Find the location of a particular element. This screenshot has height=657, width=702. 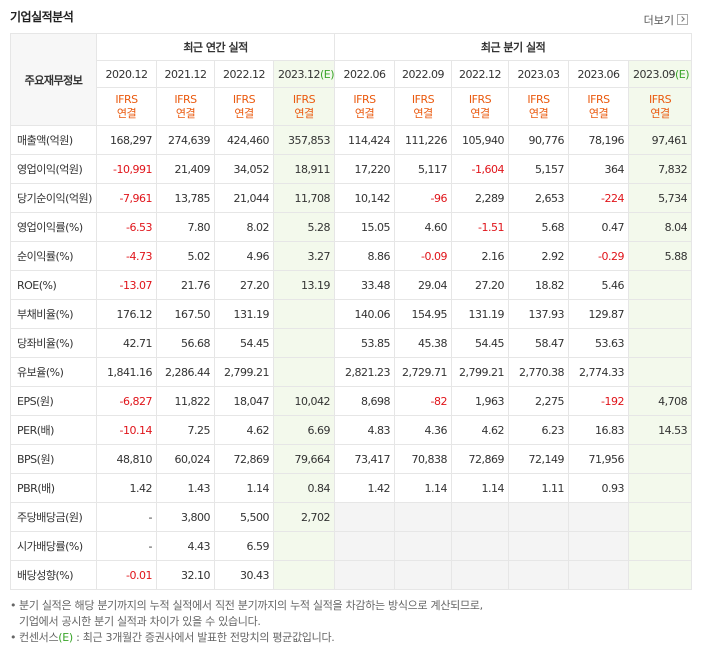

value-cell: 8.86 is located at coordinates (365, 256).